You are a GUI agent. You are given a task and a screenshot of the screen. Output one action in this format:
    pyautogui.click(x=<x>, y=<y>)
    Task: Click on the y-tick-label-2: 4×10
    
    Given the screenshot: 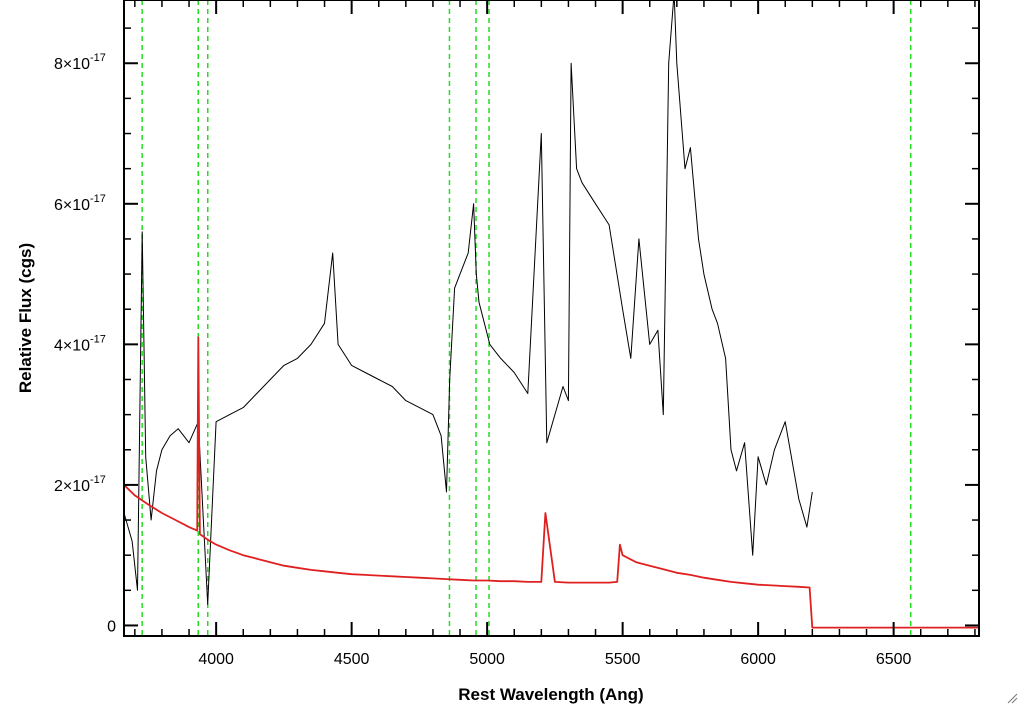 What is the action you would take?
    pyautogui.click(x=72, y=345)
    